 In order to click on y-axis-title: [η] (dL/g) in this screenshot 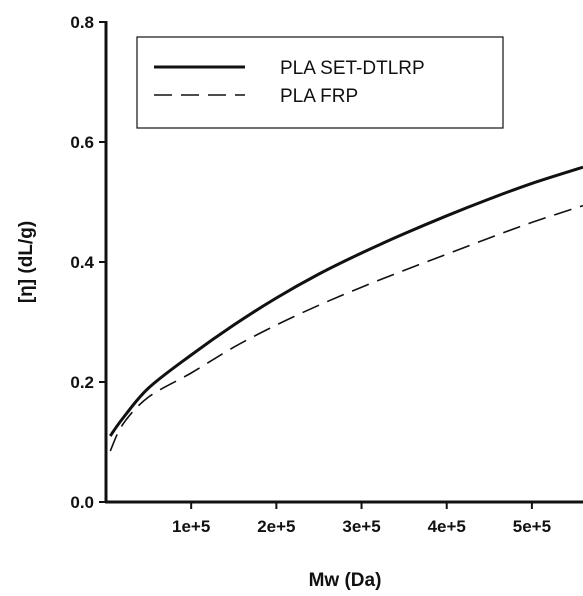, I will do `click(26, 262)`.